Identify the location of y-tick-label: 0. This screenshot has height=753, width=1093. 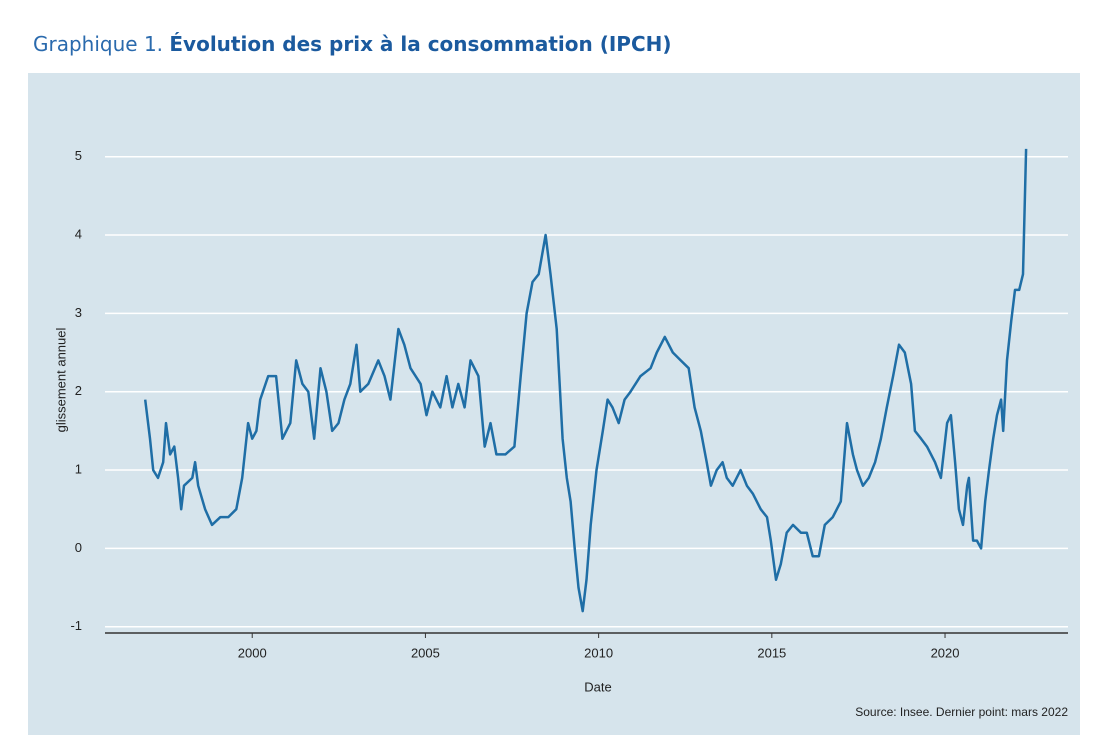
(78, 547).